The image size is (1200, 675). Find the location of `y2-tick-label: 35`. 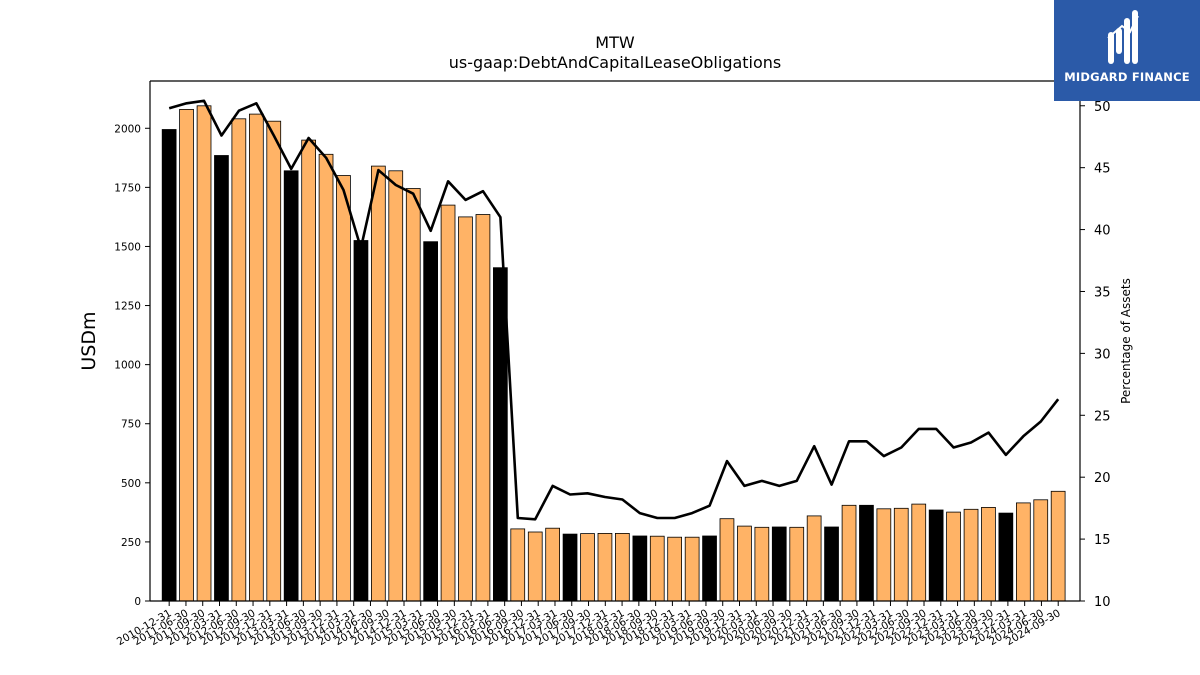

y2-tick-label: 35 is located at coordinates (1102, 292).